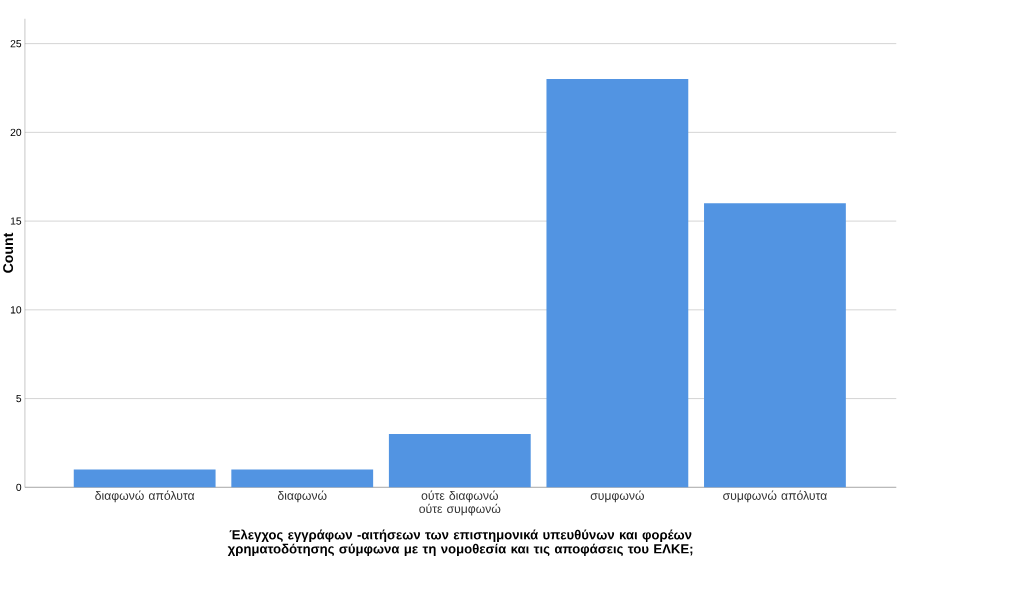  I want to click on x-tick-label: συμφωνώ, so click(617, 496).